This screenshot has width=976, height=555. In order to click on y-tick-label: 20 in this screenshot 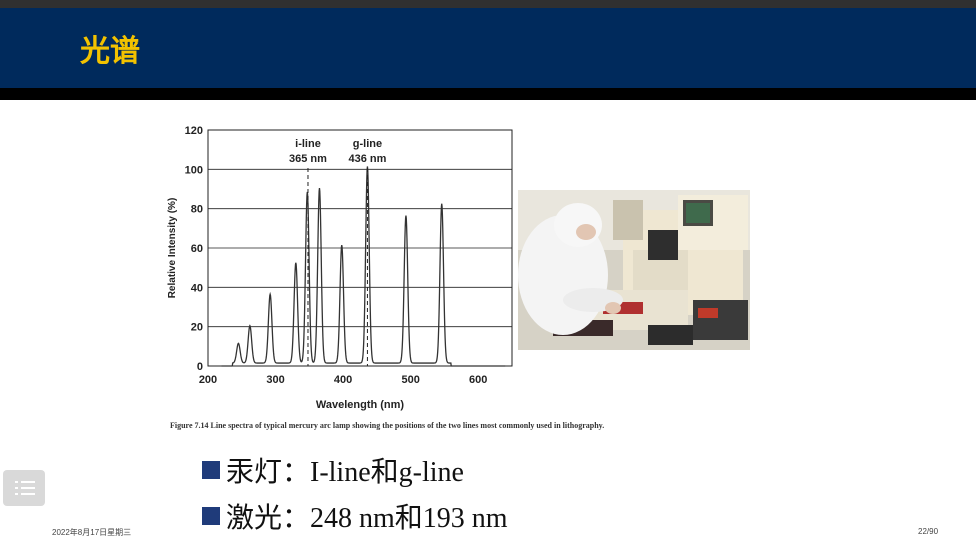, I will do `click(197, 328)`.